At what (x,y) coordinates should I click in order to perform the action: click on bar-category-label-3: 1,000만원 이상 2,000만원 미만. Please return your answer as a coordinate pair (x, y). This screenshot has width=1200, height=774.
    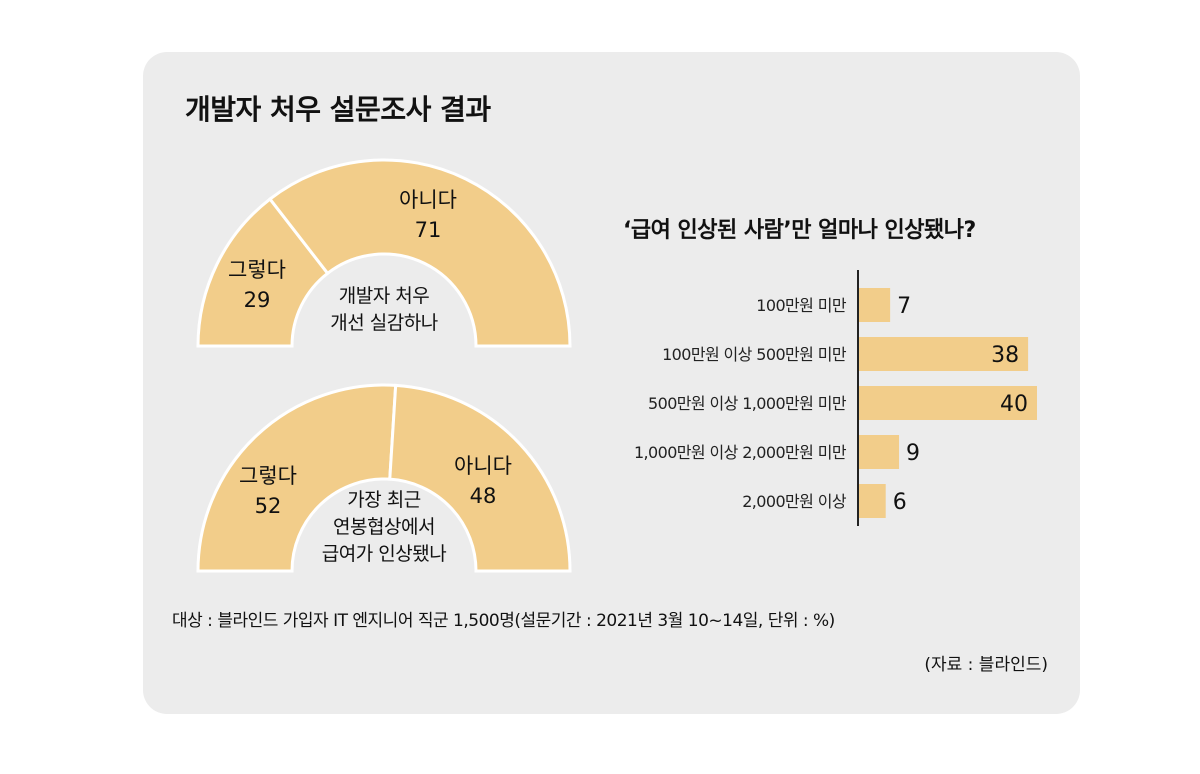
    Looking at the image, I should click on (740, 452).